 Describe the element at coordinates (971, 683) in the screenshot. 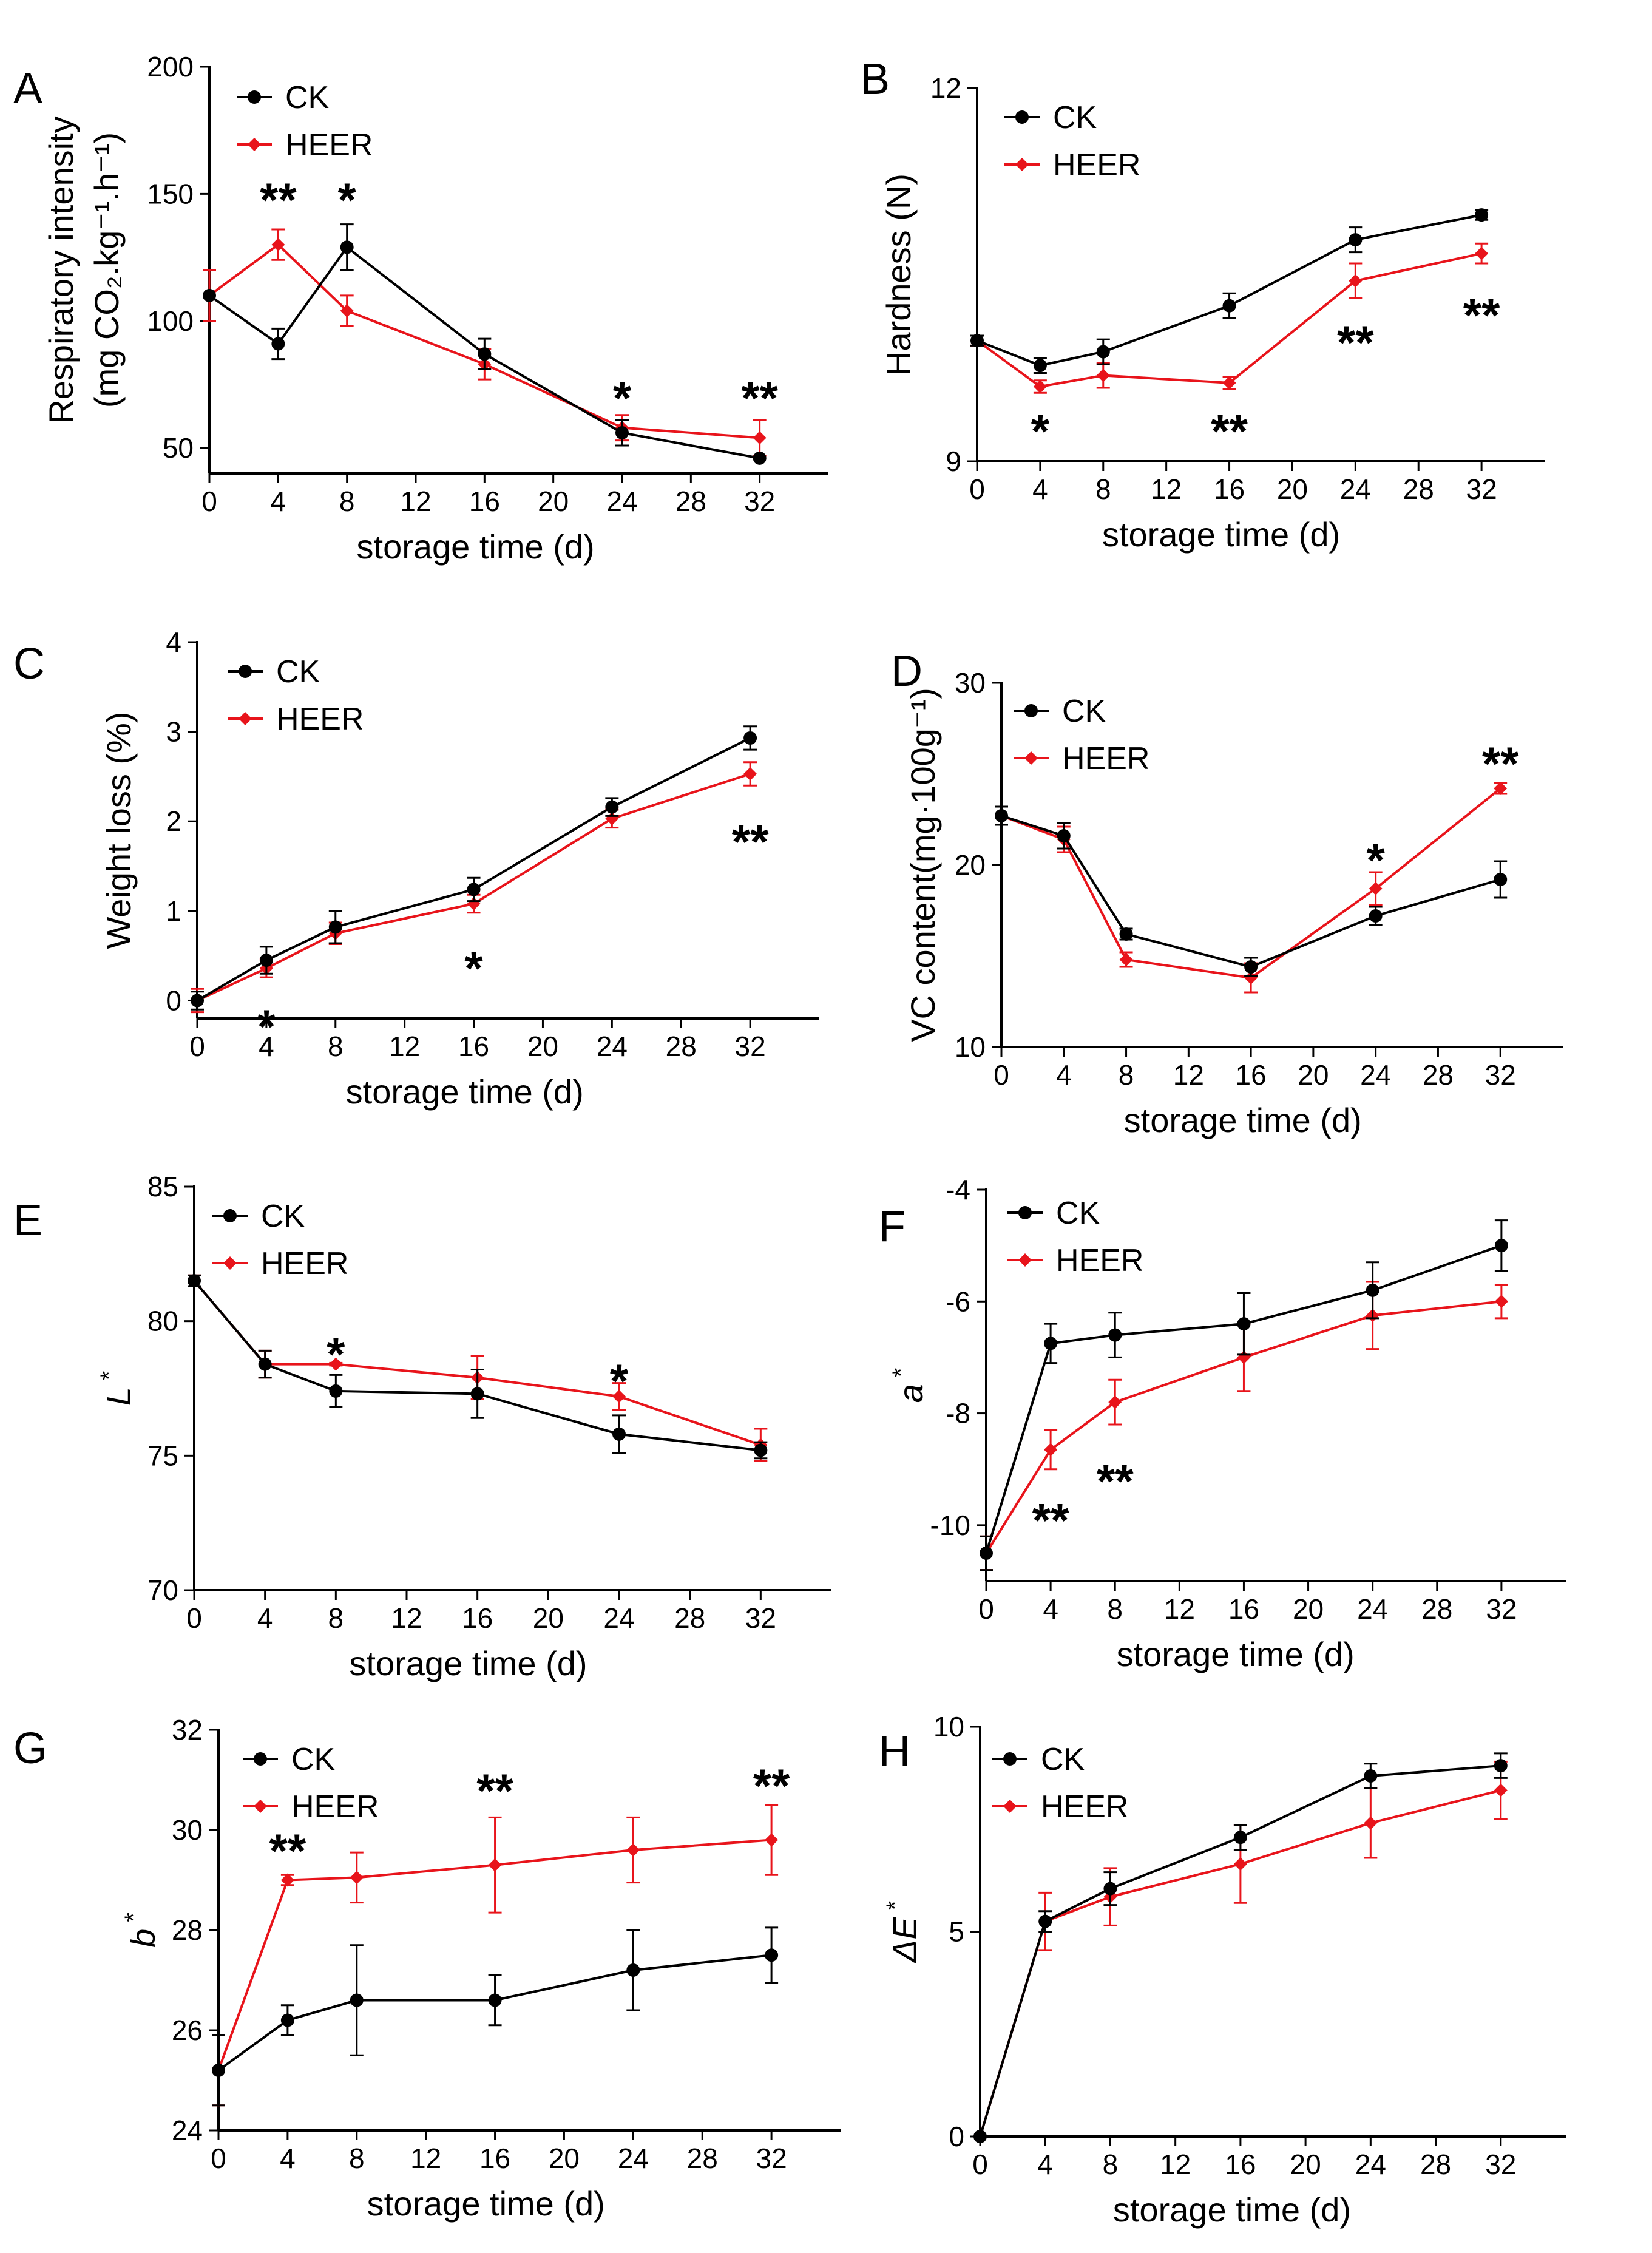

I see `y-tick-label: 30` at that location.